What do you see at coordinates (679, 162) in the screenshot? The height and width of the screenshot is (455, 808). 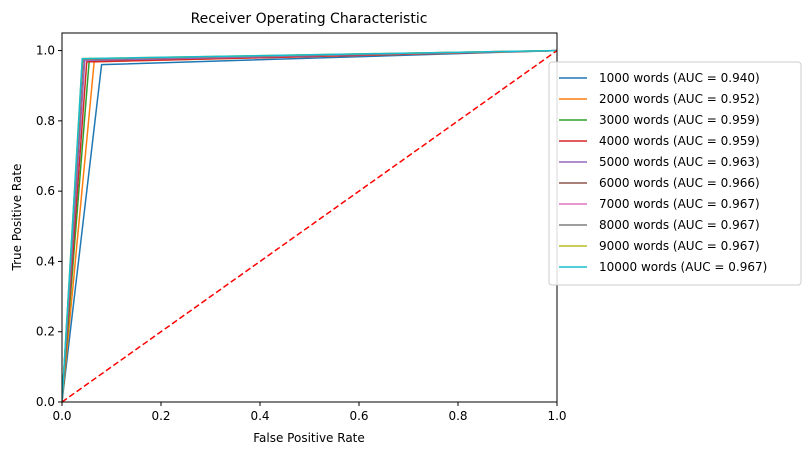 I see `legend-entry-label: 5000 words (AUC = 0.963)` at bounding box center [679, 162].